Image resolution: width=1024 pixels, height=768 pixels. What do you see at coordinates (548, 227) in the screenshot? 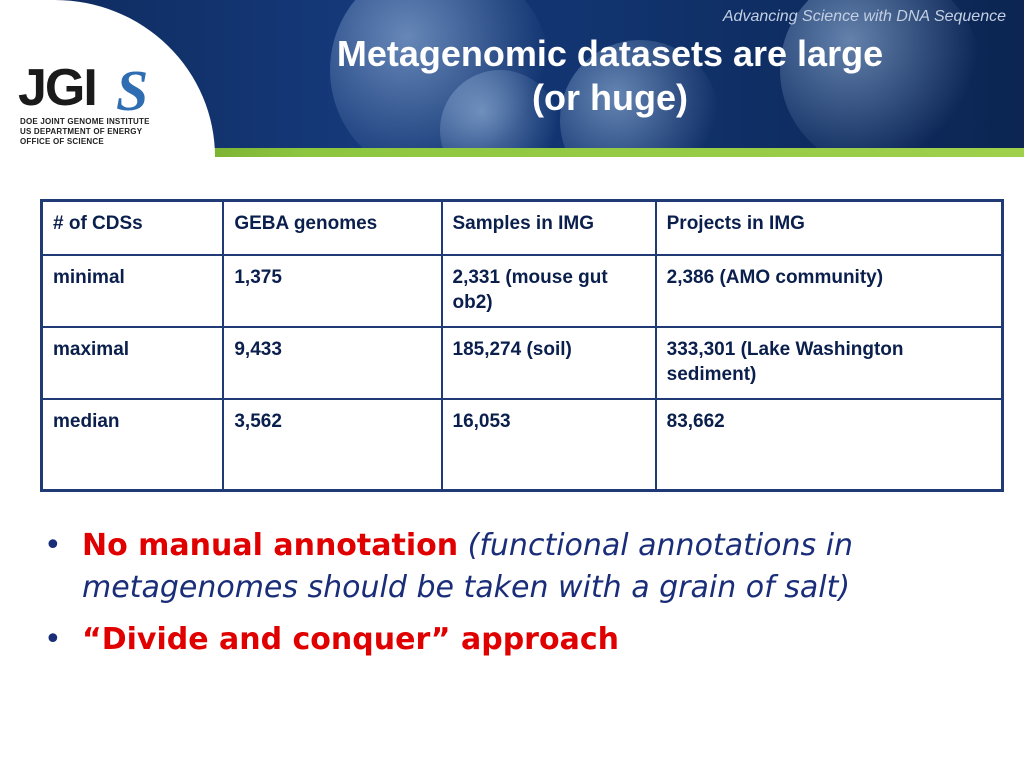
I see `table-header-cell: Samples in IMG` at bounding box center [548, 227].